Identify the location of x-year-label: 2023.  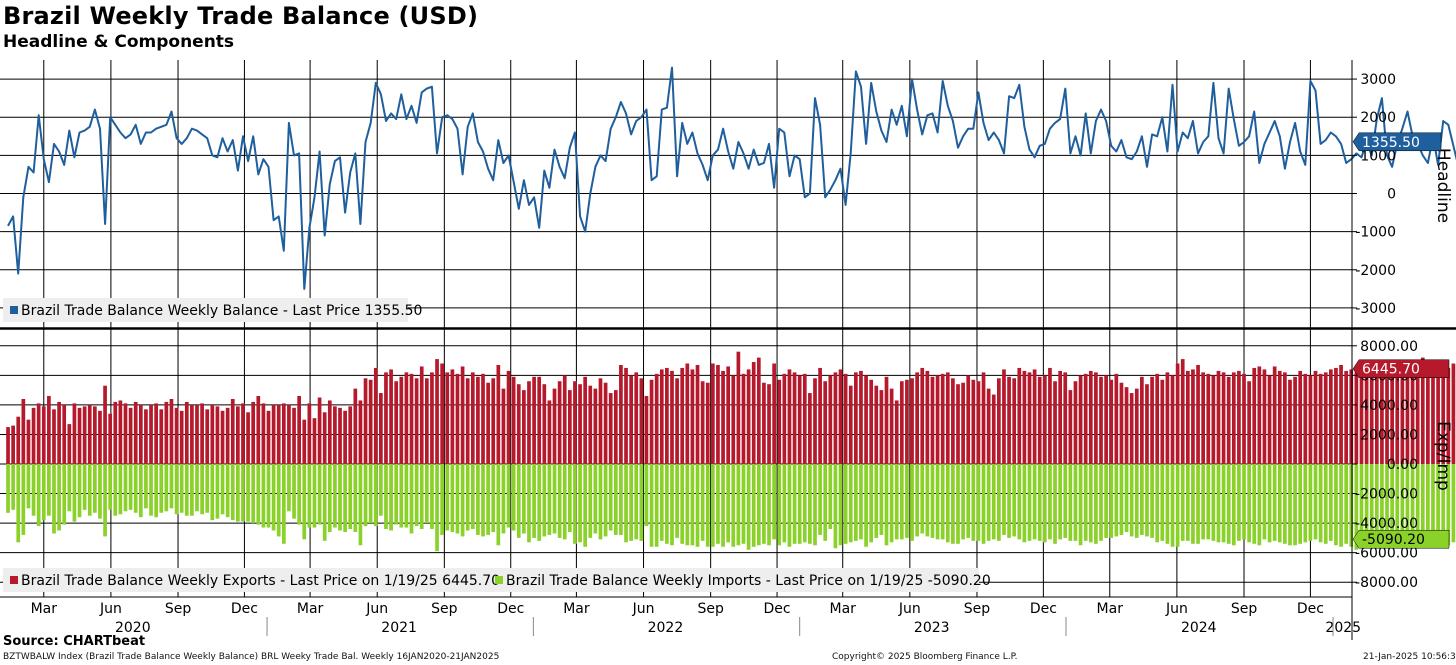
(932, 628).